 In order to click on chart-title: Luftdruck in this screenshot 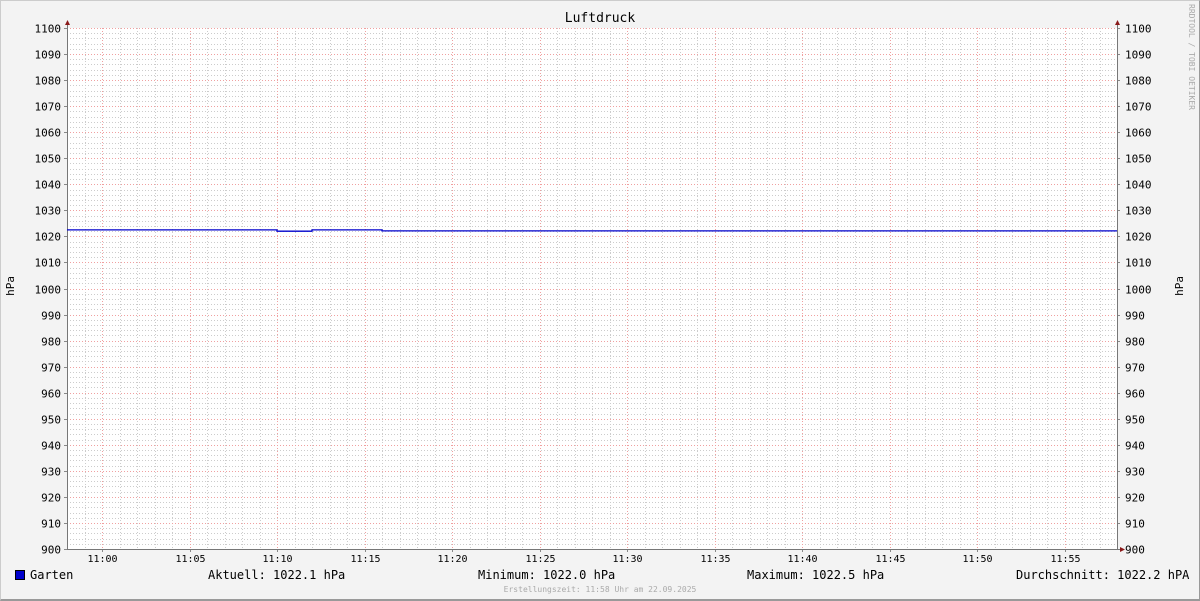, I will do `click(600, 18)`.